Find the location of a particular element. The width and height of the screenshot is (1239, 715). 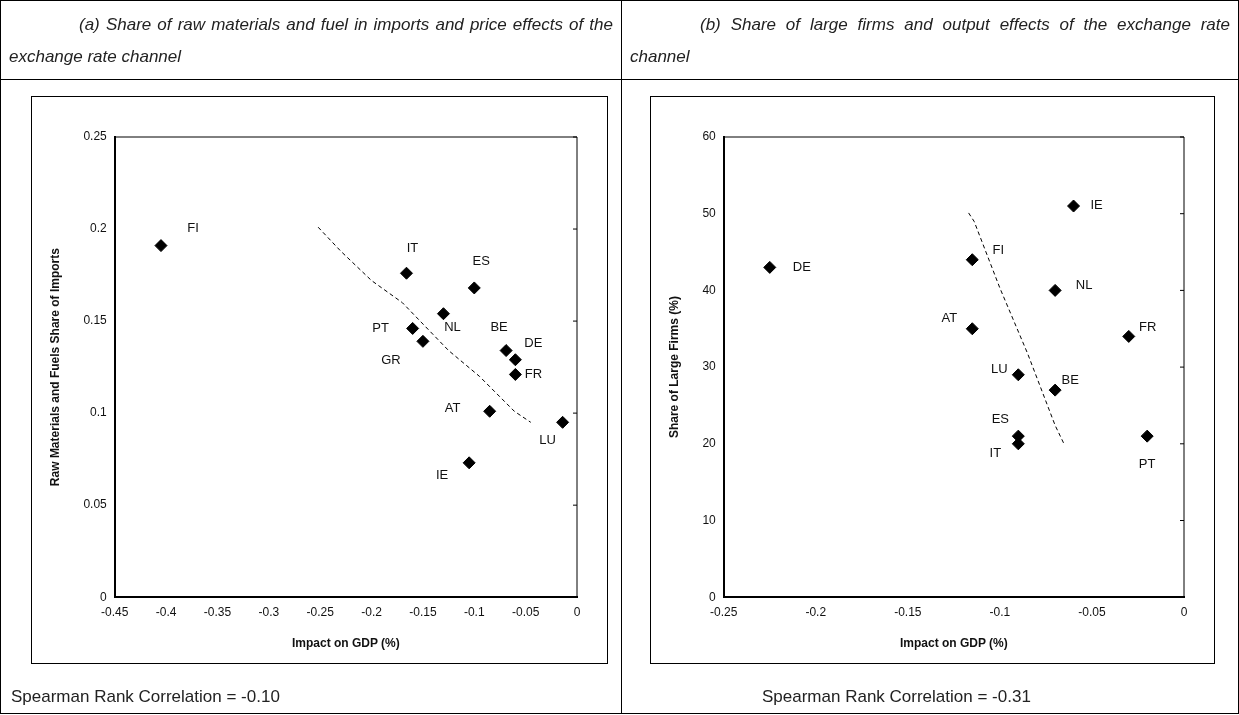

y-tick-label: 0.25 is located at coordinates (95, 136).